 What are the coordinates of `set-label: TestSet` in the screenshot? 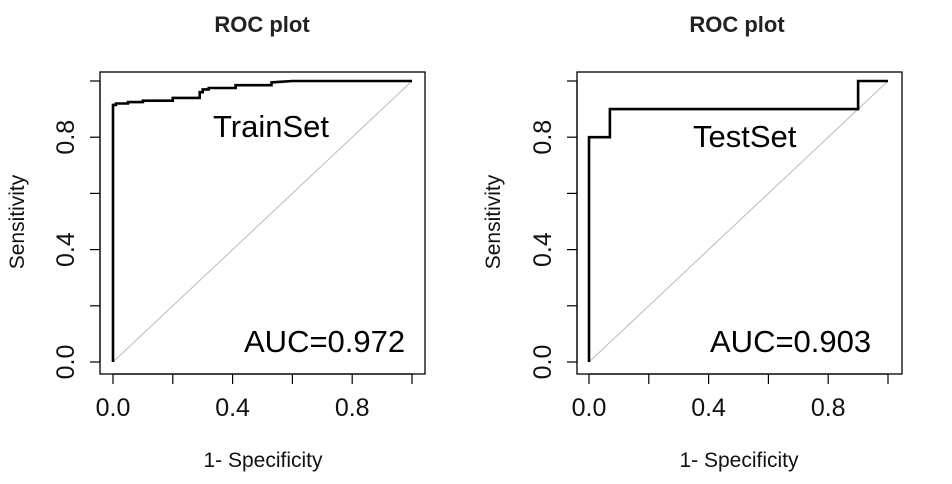 It's located at (745, 136).